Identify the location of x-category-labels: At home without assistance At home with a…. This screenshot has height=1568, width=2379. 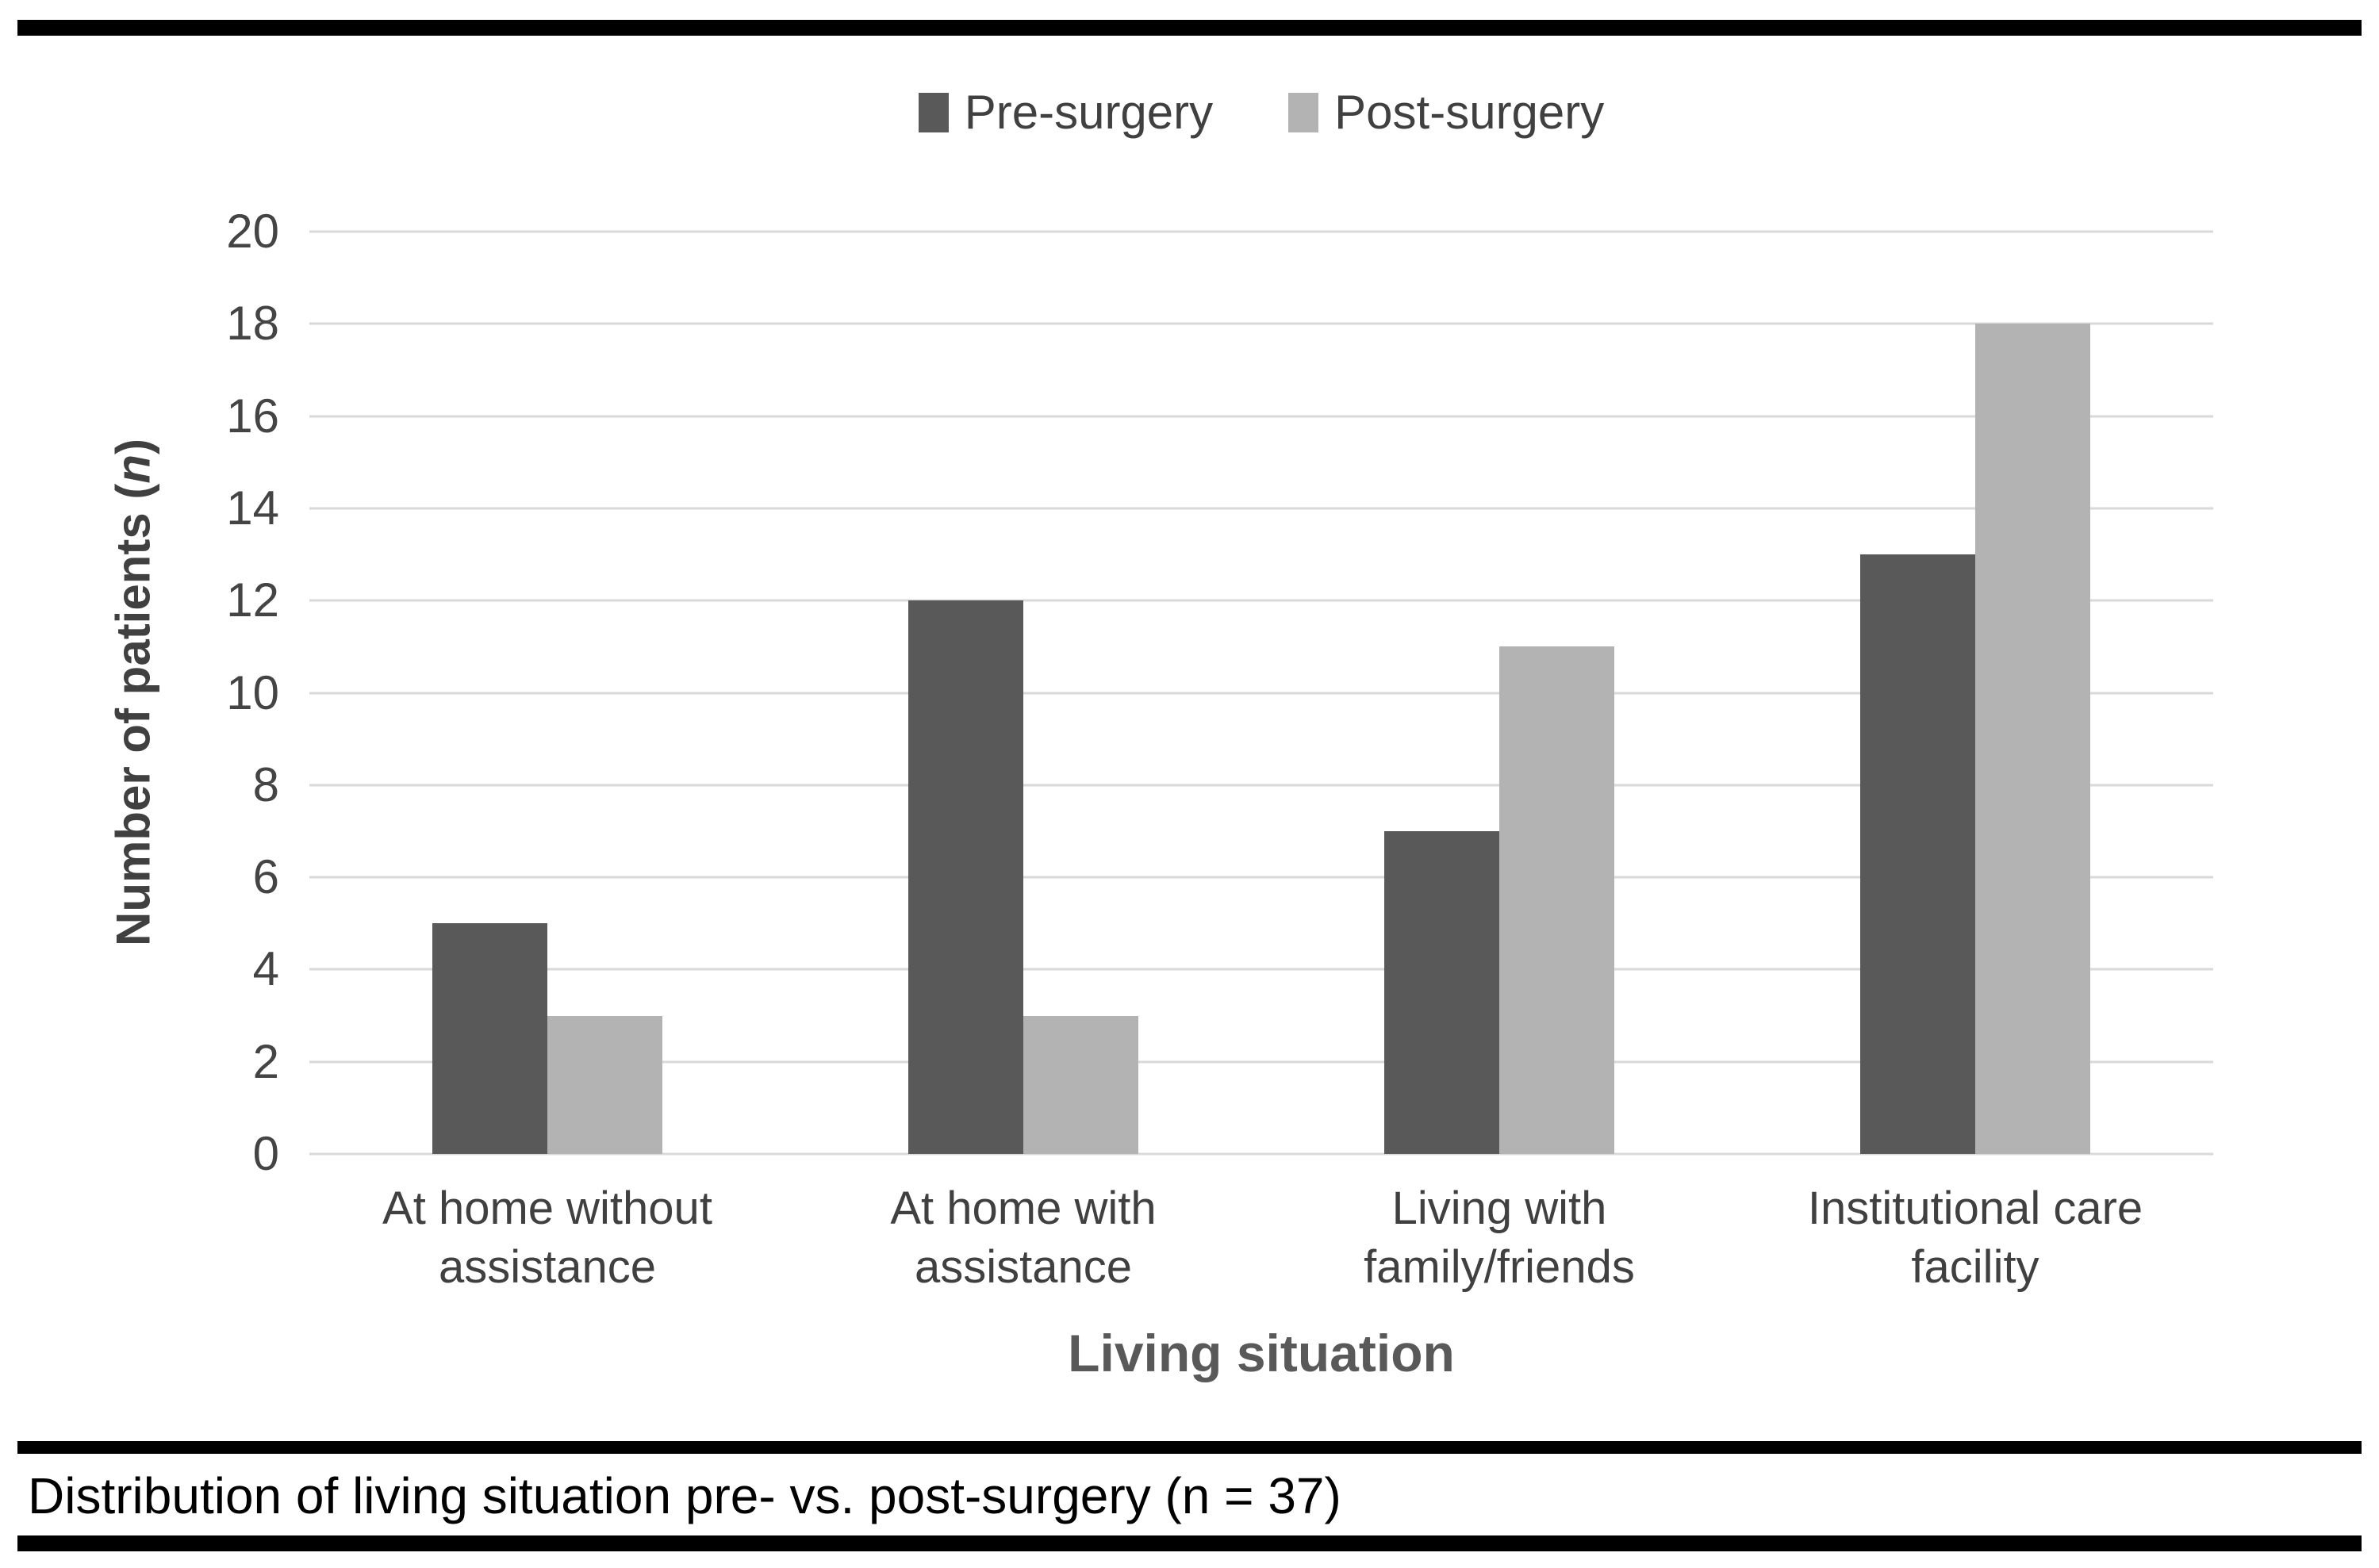
(1261, 1238).